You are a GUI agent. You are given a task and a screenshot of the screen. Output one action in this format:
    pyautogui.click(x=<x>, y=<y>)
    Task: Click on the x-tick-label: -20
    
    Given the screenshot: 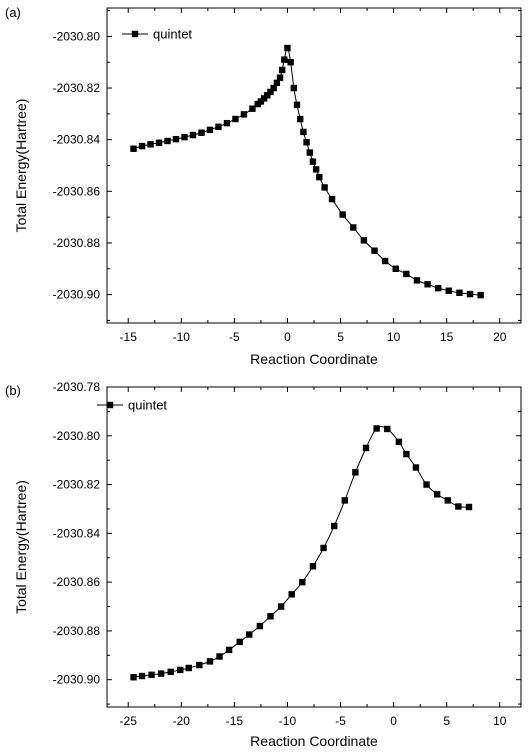 What is the action you would take?
    pyautogui.click(x=182, y=721)
    